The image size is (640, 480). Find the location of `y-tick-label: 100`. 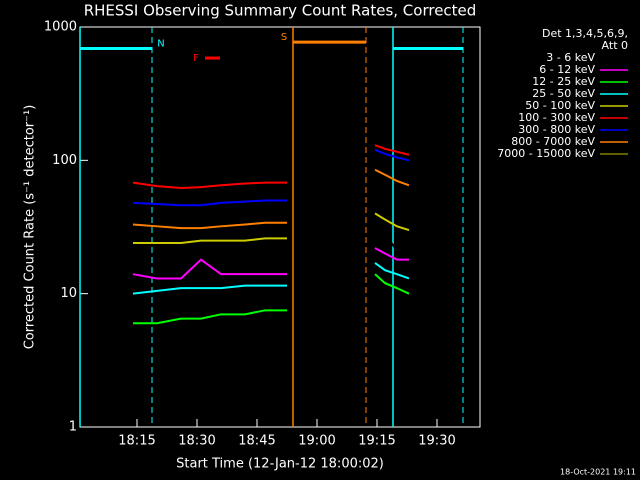

y-tick-label: 100 is located at coordinates (64, 160).